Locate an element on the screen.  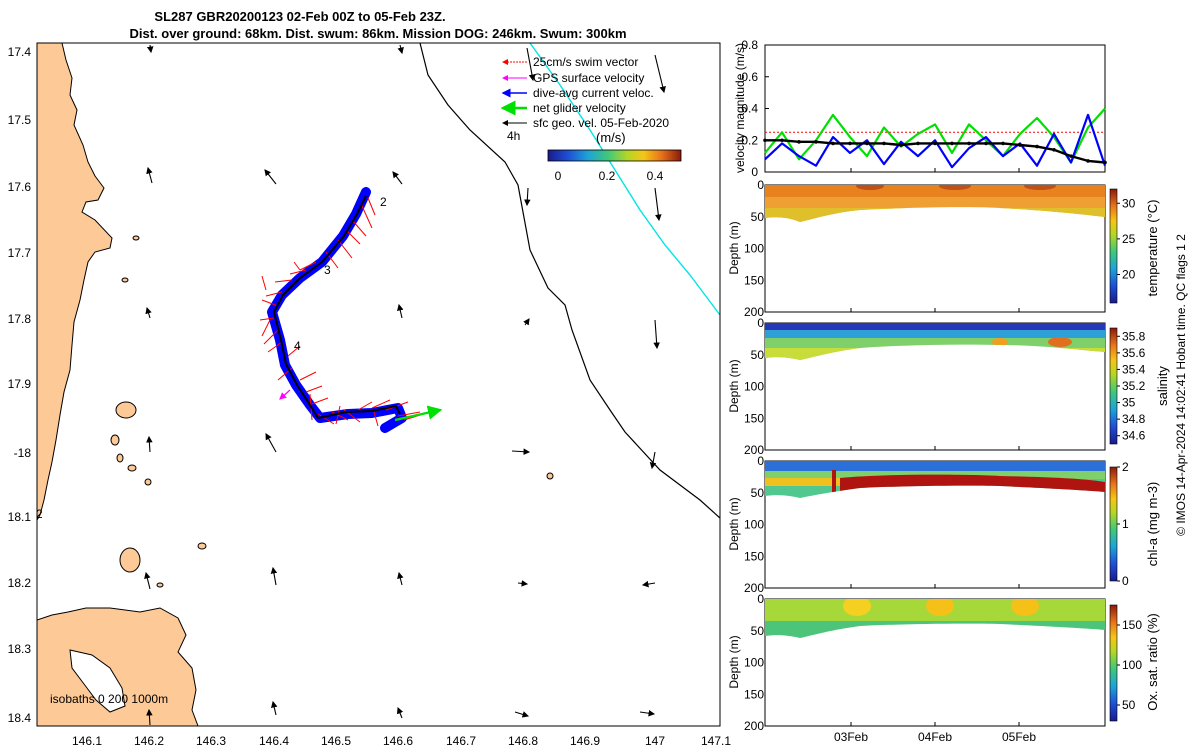
velocity-ytick: 0 is located at coordinates (754, 172).